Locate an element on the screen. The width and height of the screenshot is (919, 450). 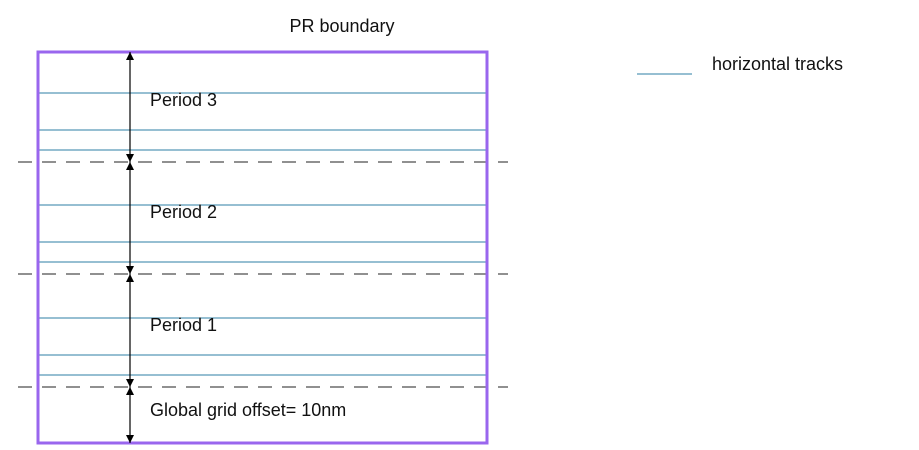
diagram-title: PR boundary is located at coordinates (341, 26).